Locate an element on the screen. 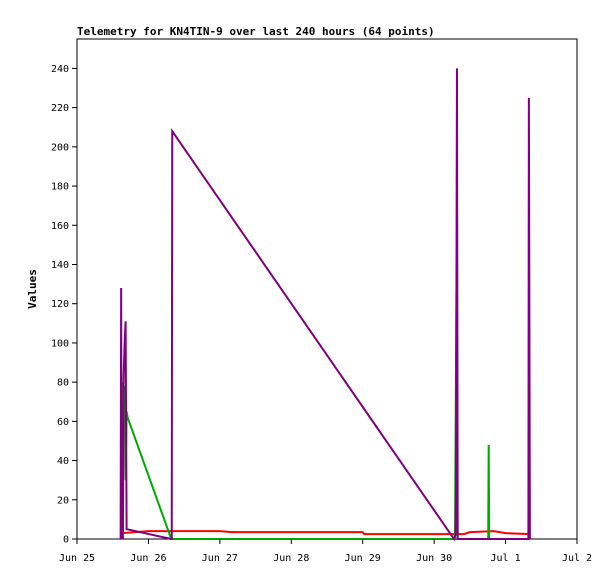 The image size is (615, 579). y-tick-label: 140 is located at coordinates (60, 265).